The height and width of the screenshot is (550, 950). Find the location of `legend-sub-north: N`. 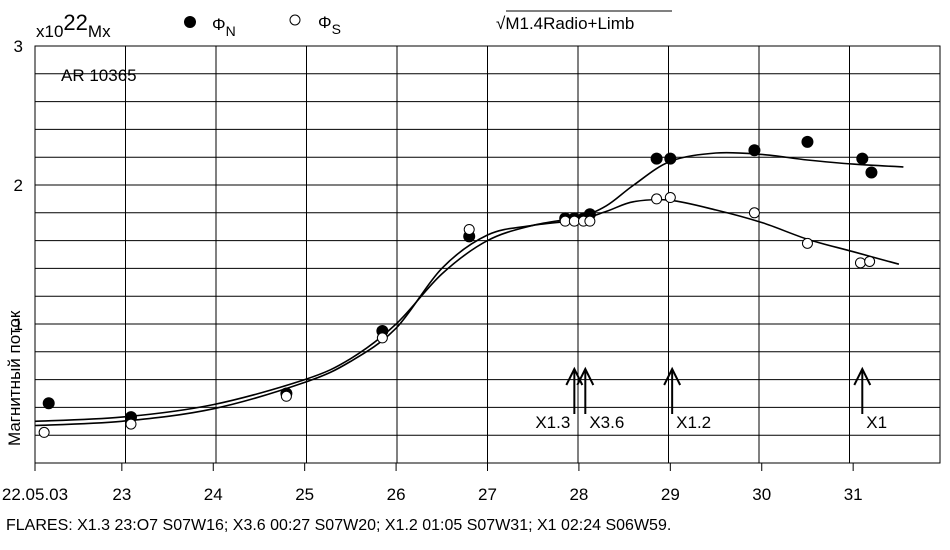

legend-sub-north: N is located at coordinates (231, 31).